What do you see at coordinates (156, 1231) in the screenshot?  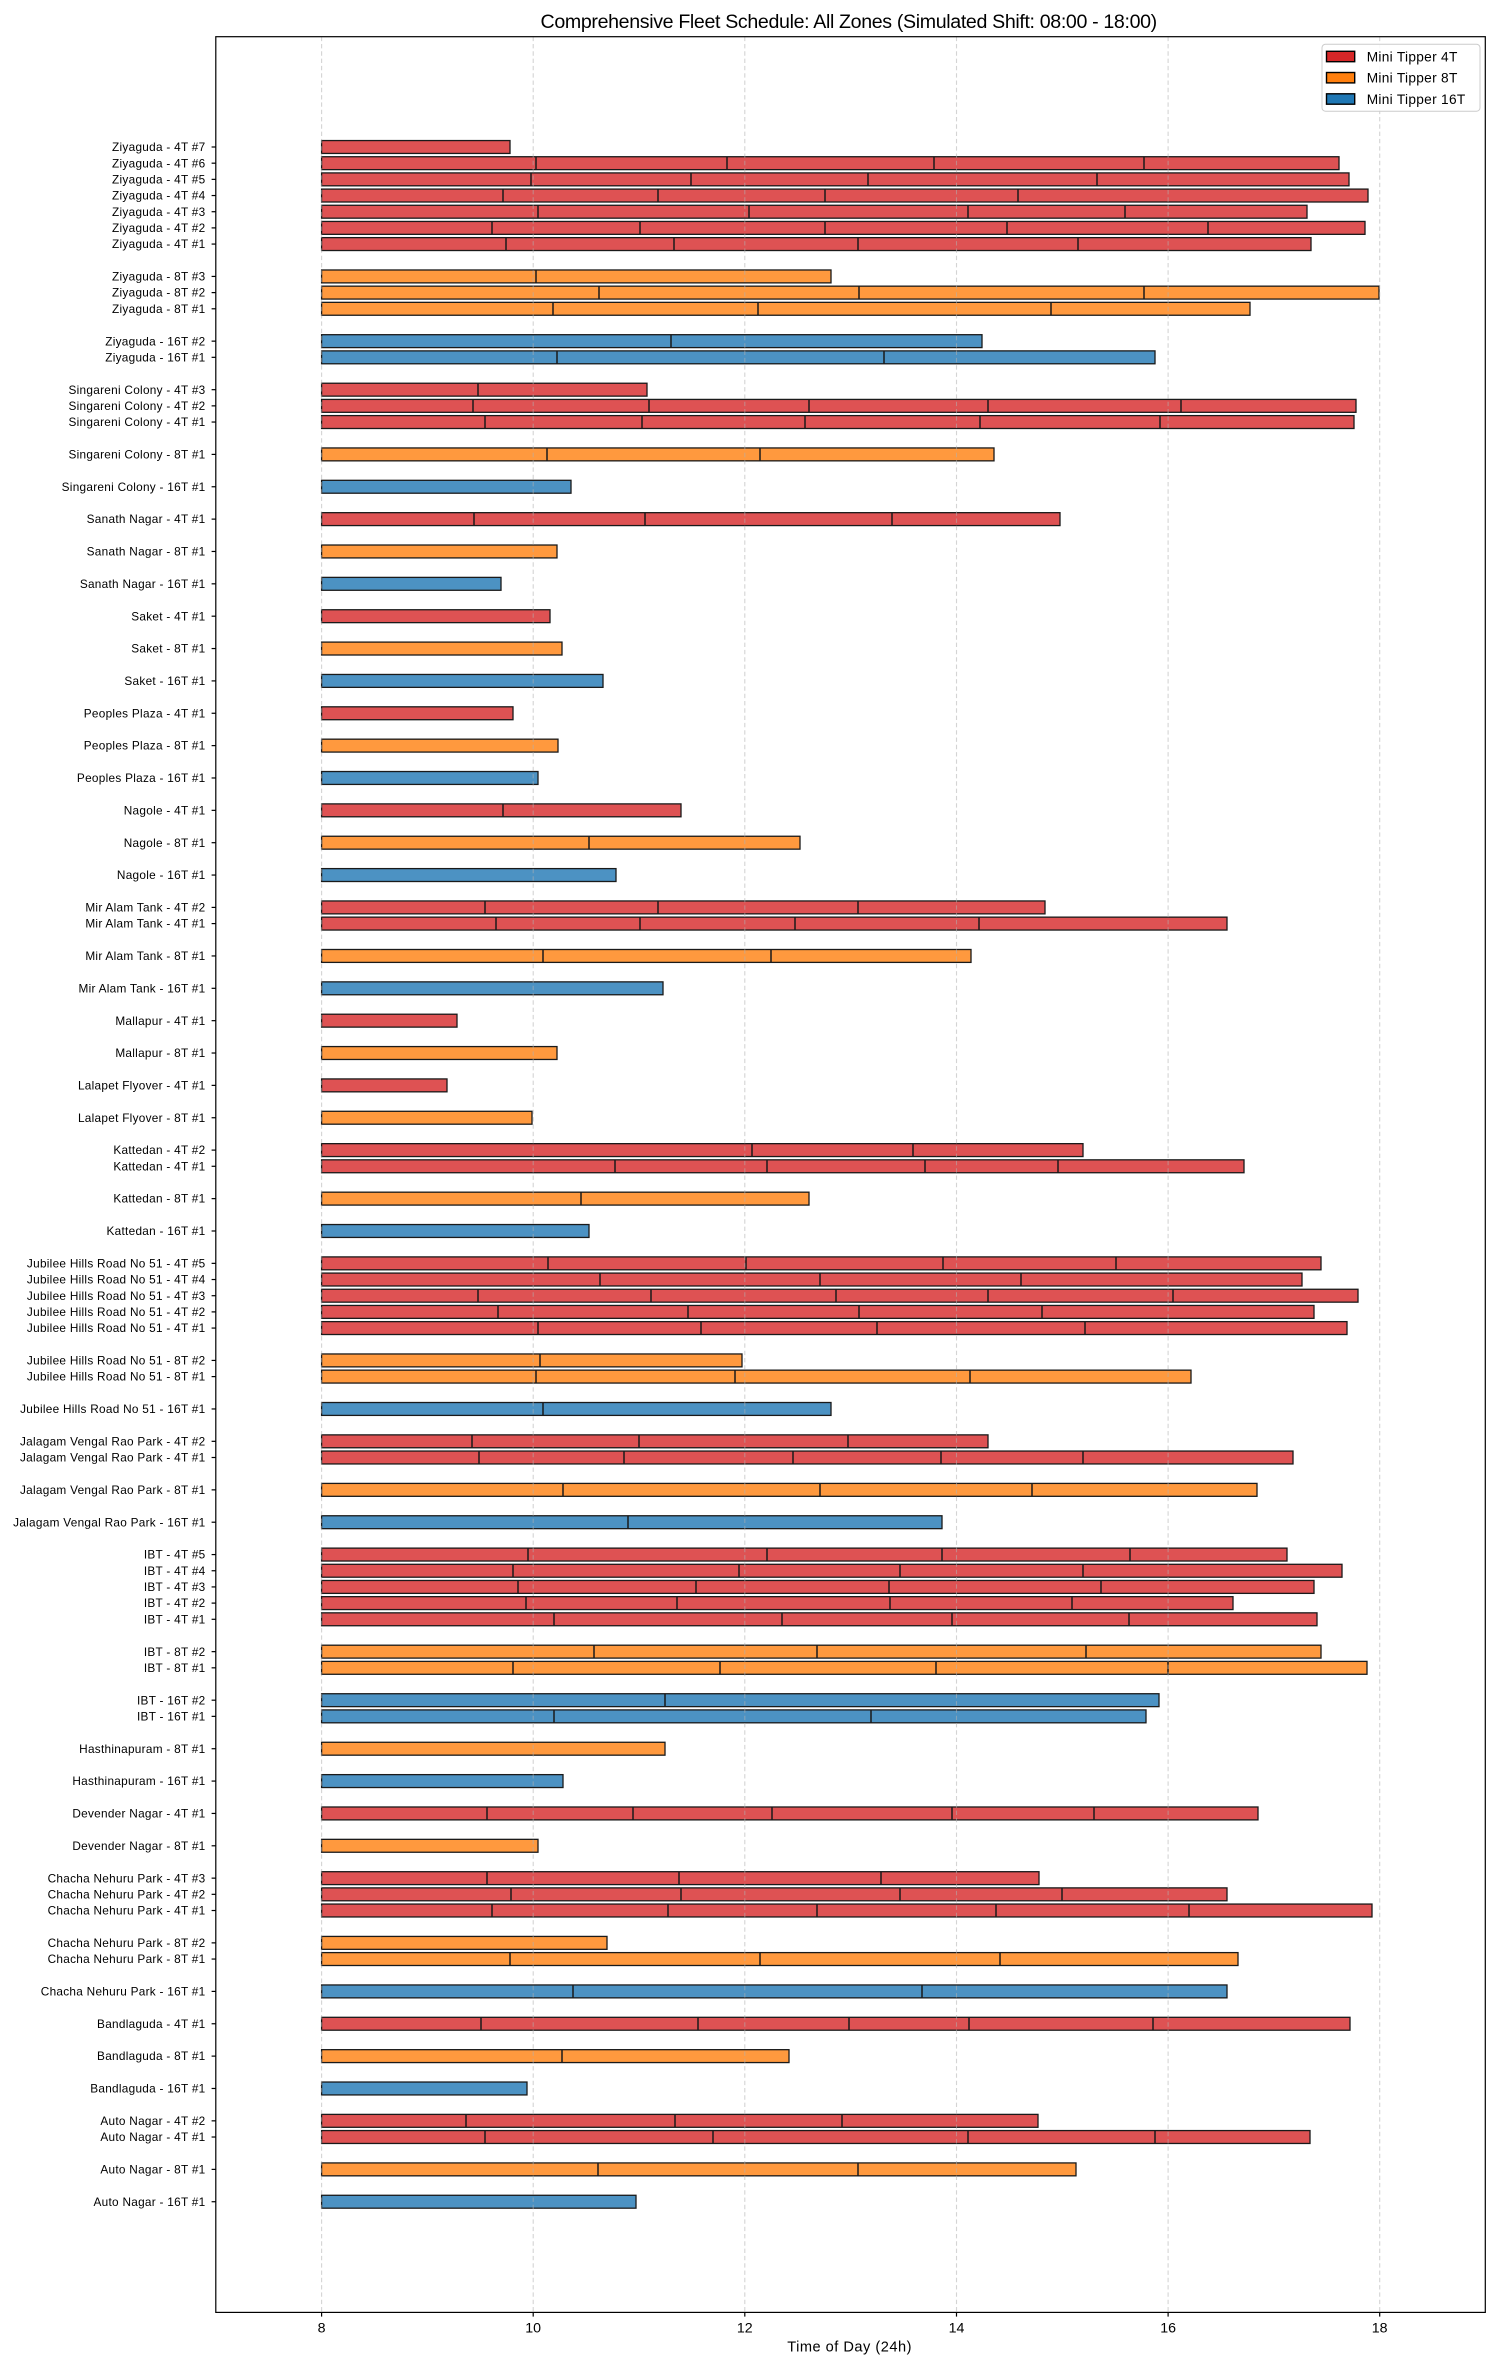 I see `svg-text: Kattedan - 16T #1` at bounding box center [156, 1231].